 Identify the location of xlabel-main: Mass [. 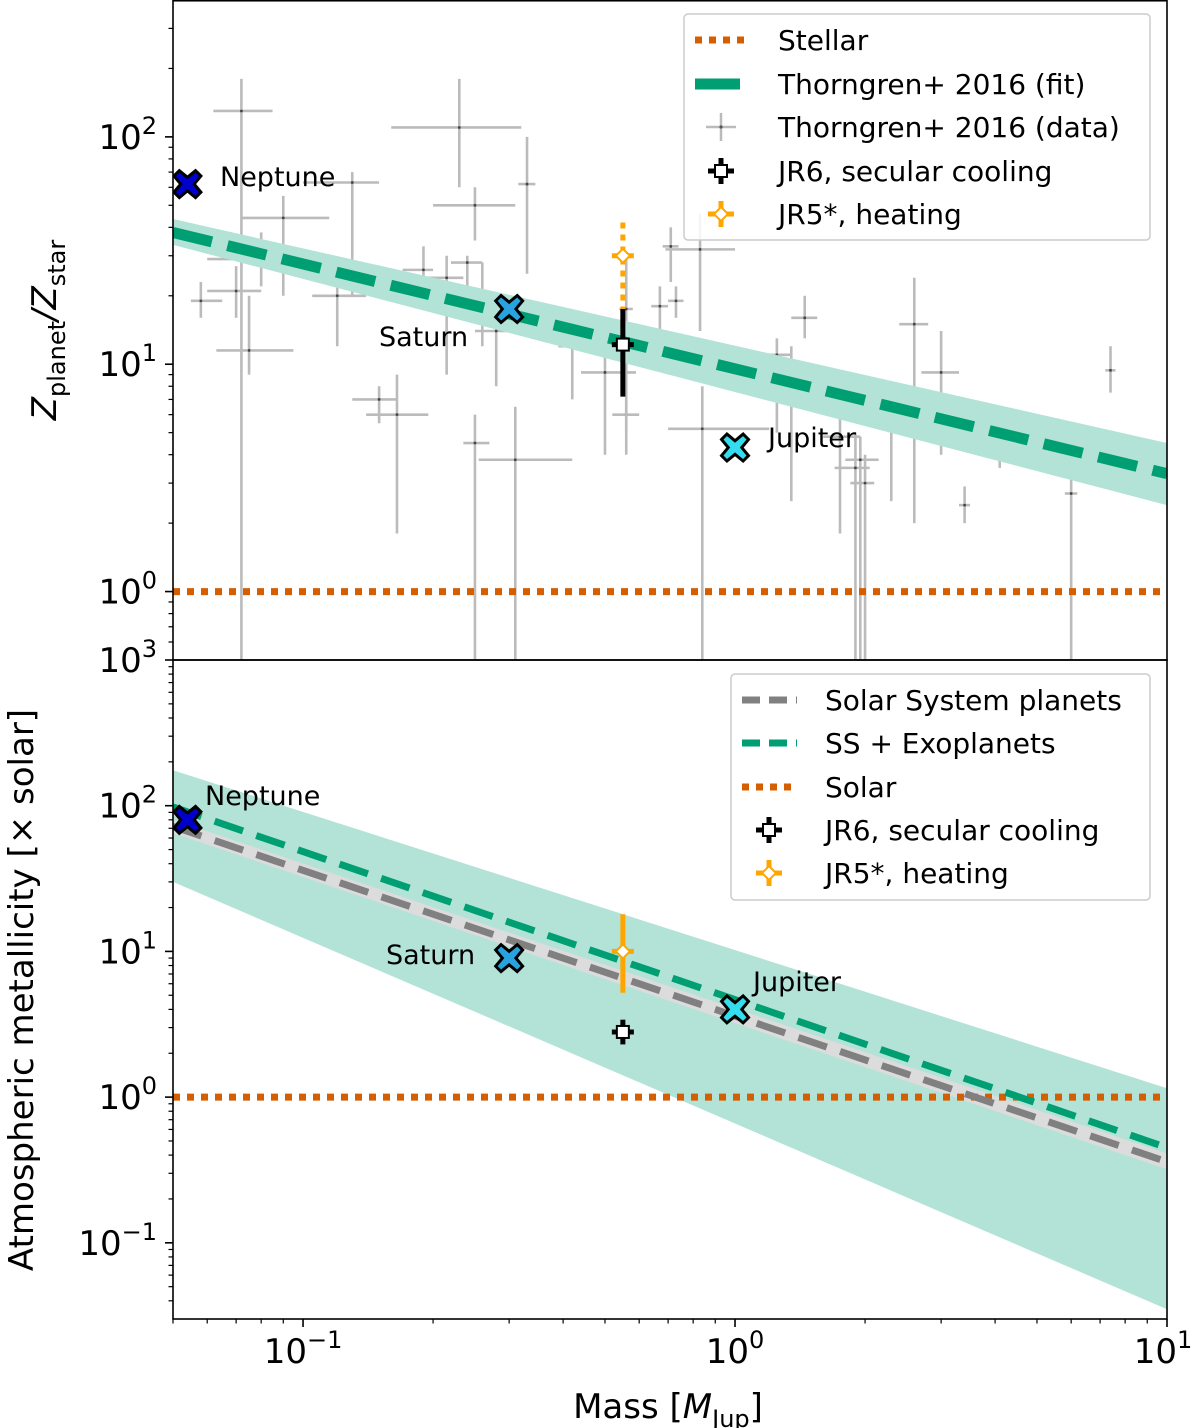
(628, 1407).